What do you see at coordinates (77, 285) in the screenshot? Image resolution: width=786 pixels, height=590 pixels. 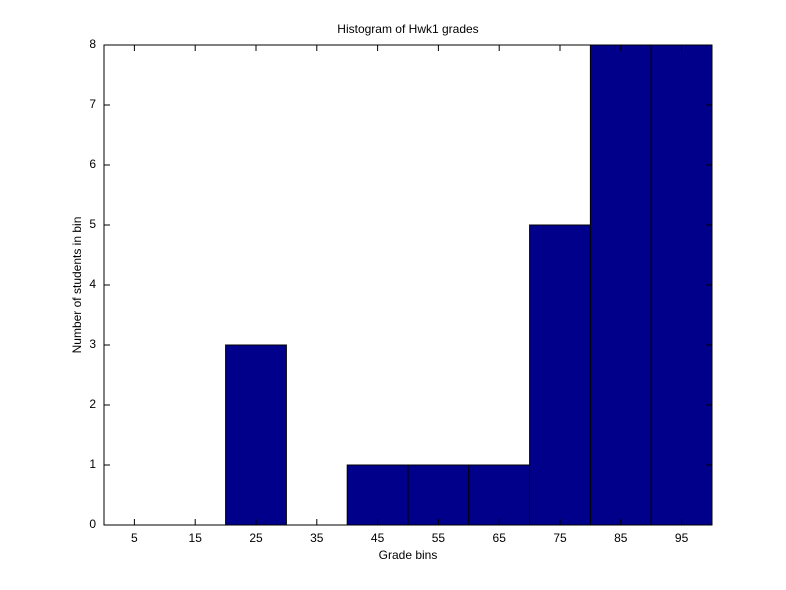 I see `y-axis-label: Number of students in bin` at bounding box center [77, 285].